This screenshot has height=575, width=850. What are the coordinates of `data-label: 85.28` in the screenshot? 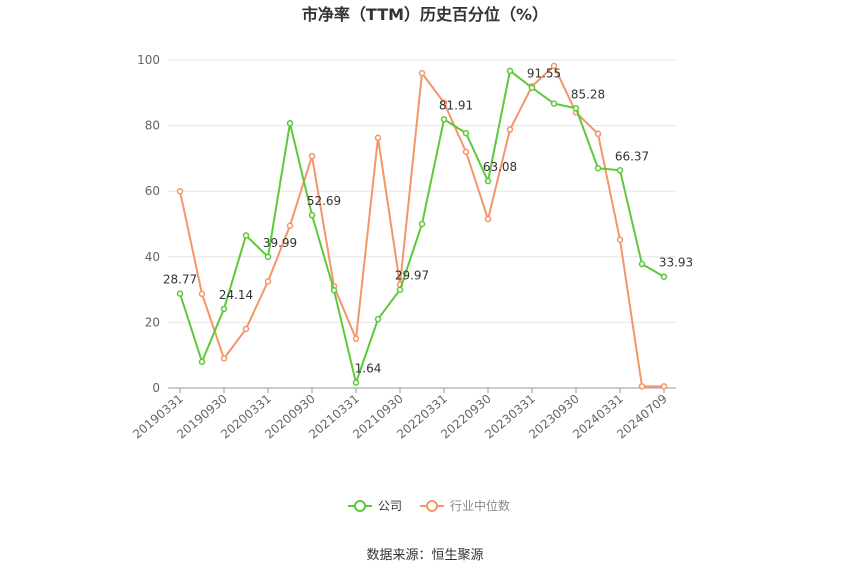 It's located at (588, 94).